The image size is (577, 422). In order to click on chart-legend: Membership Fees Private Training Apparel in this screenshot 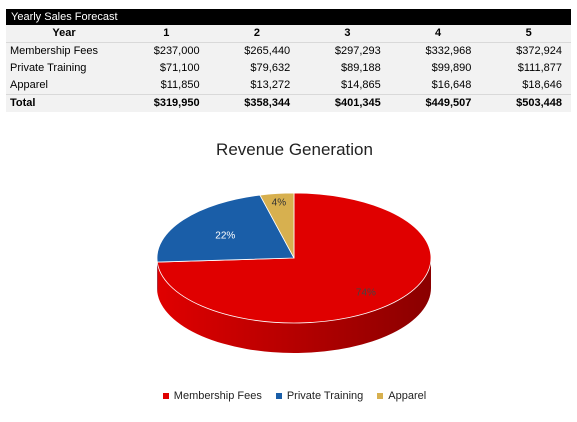, I will do `click(288, 396)`.